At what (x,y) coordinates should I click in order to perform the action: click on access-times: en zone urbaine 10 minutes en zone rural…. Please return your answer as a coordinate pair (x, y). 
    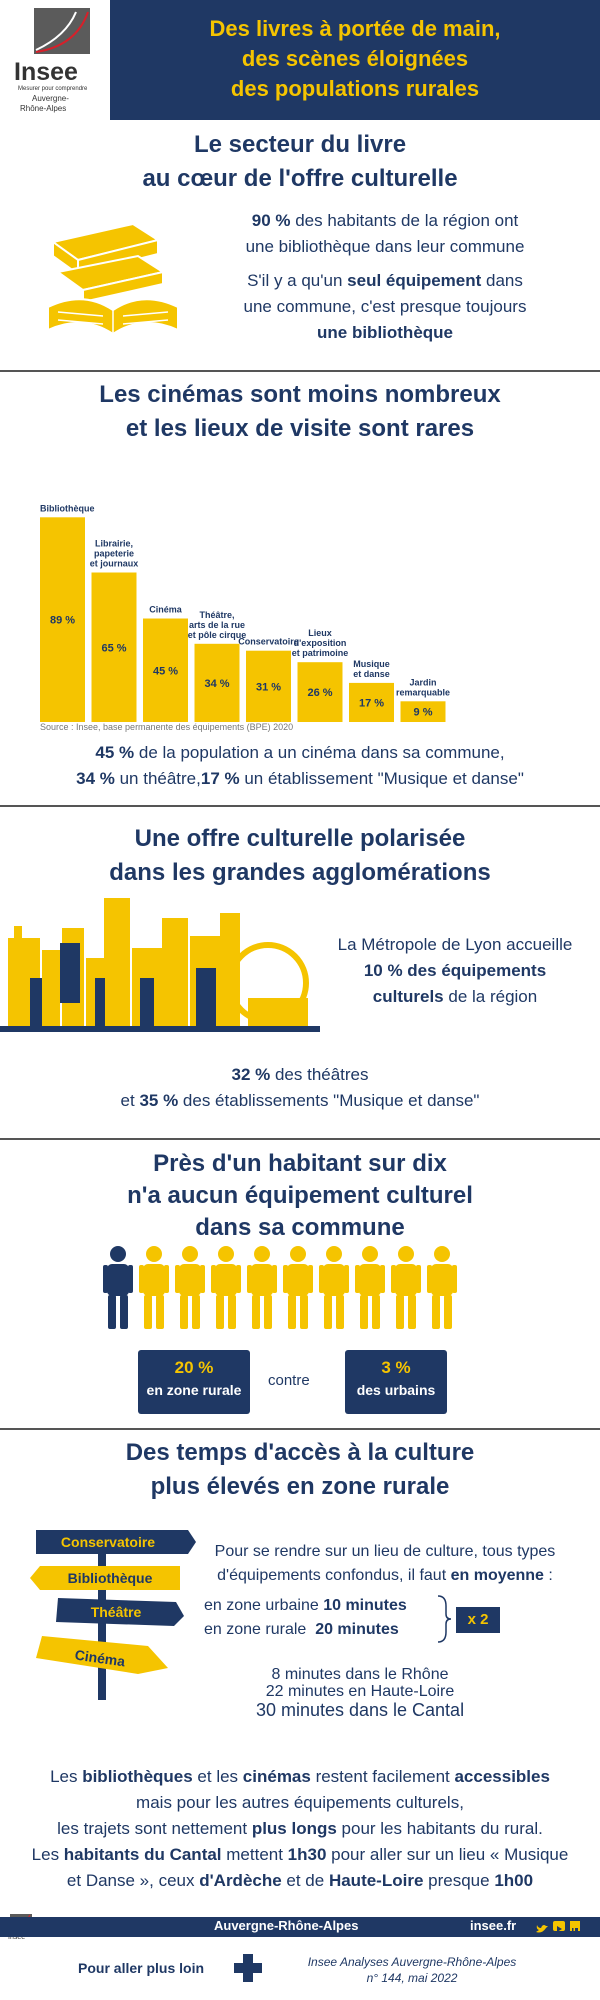
    Looking at the image, I should click on (324, 1618).